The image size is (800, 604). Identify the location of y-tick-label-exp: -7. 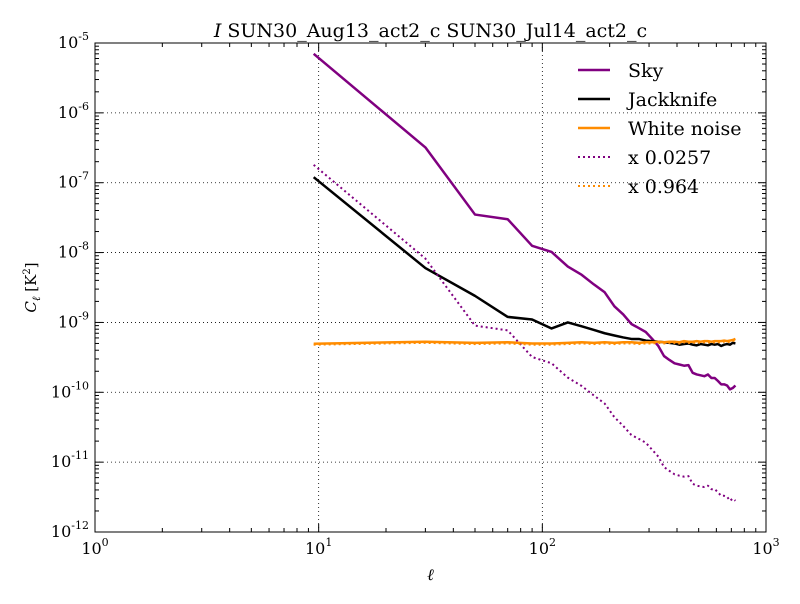
(83, 176).